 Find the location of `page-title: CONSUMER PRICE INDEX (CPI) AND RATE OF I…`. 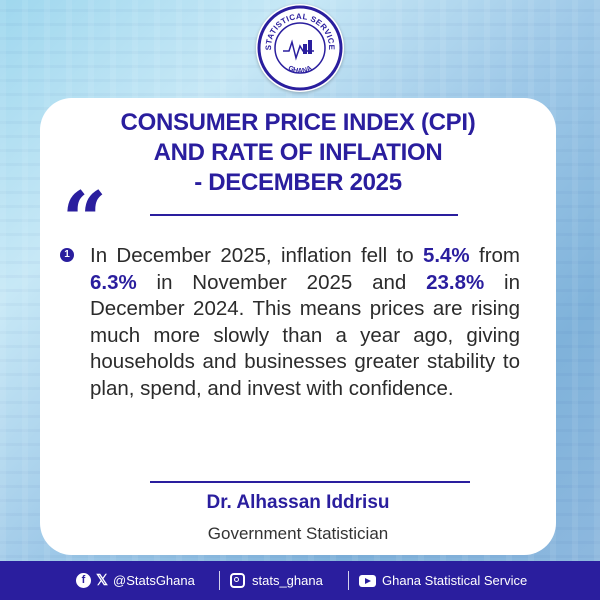

page-title: CONSUMER PRICE INDEX (CPI) AND RATE OF I… is located at coordinates (298, 153).